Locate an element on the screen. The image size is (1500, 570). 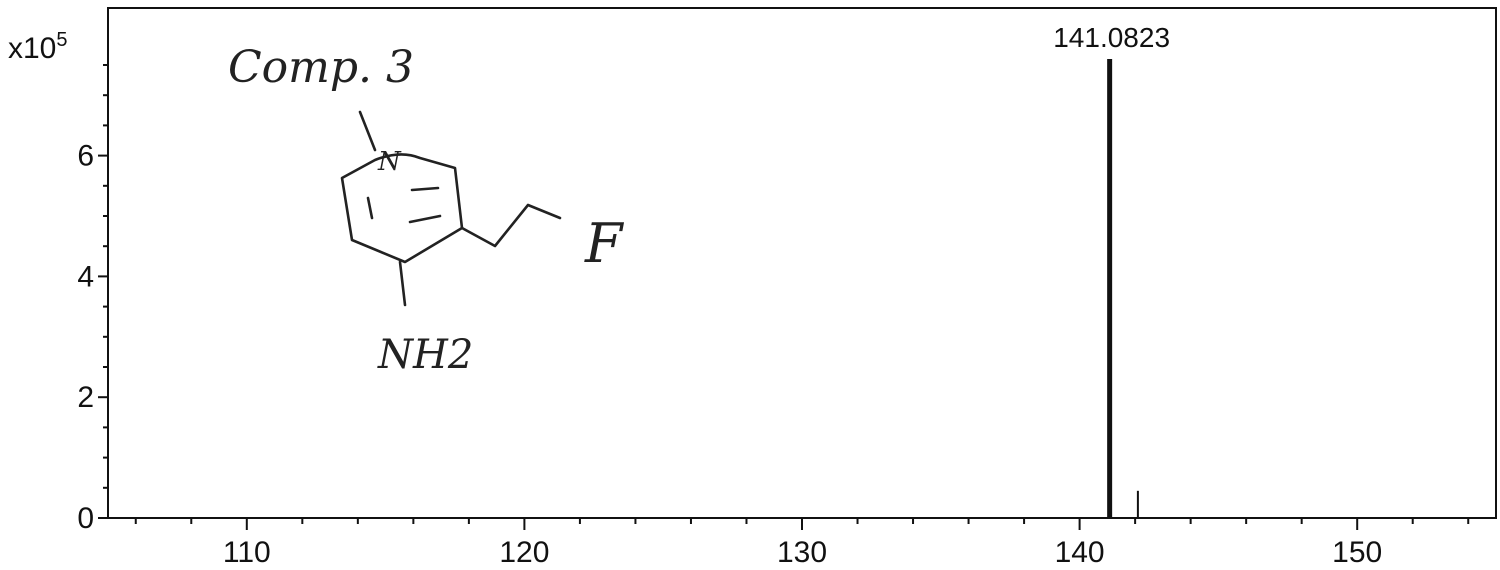
y-tick-label: 2 is located at coordinates (85, 397).